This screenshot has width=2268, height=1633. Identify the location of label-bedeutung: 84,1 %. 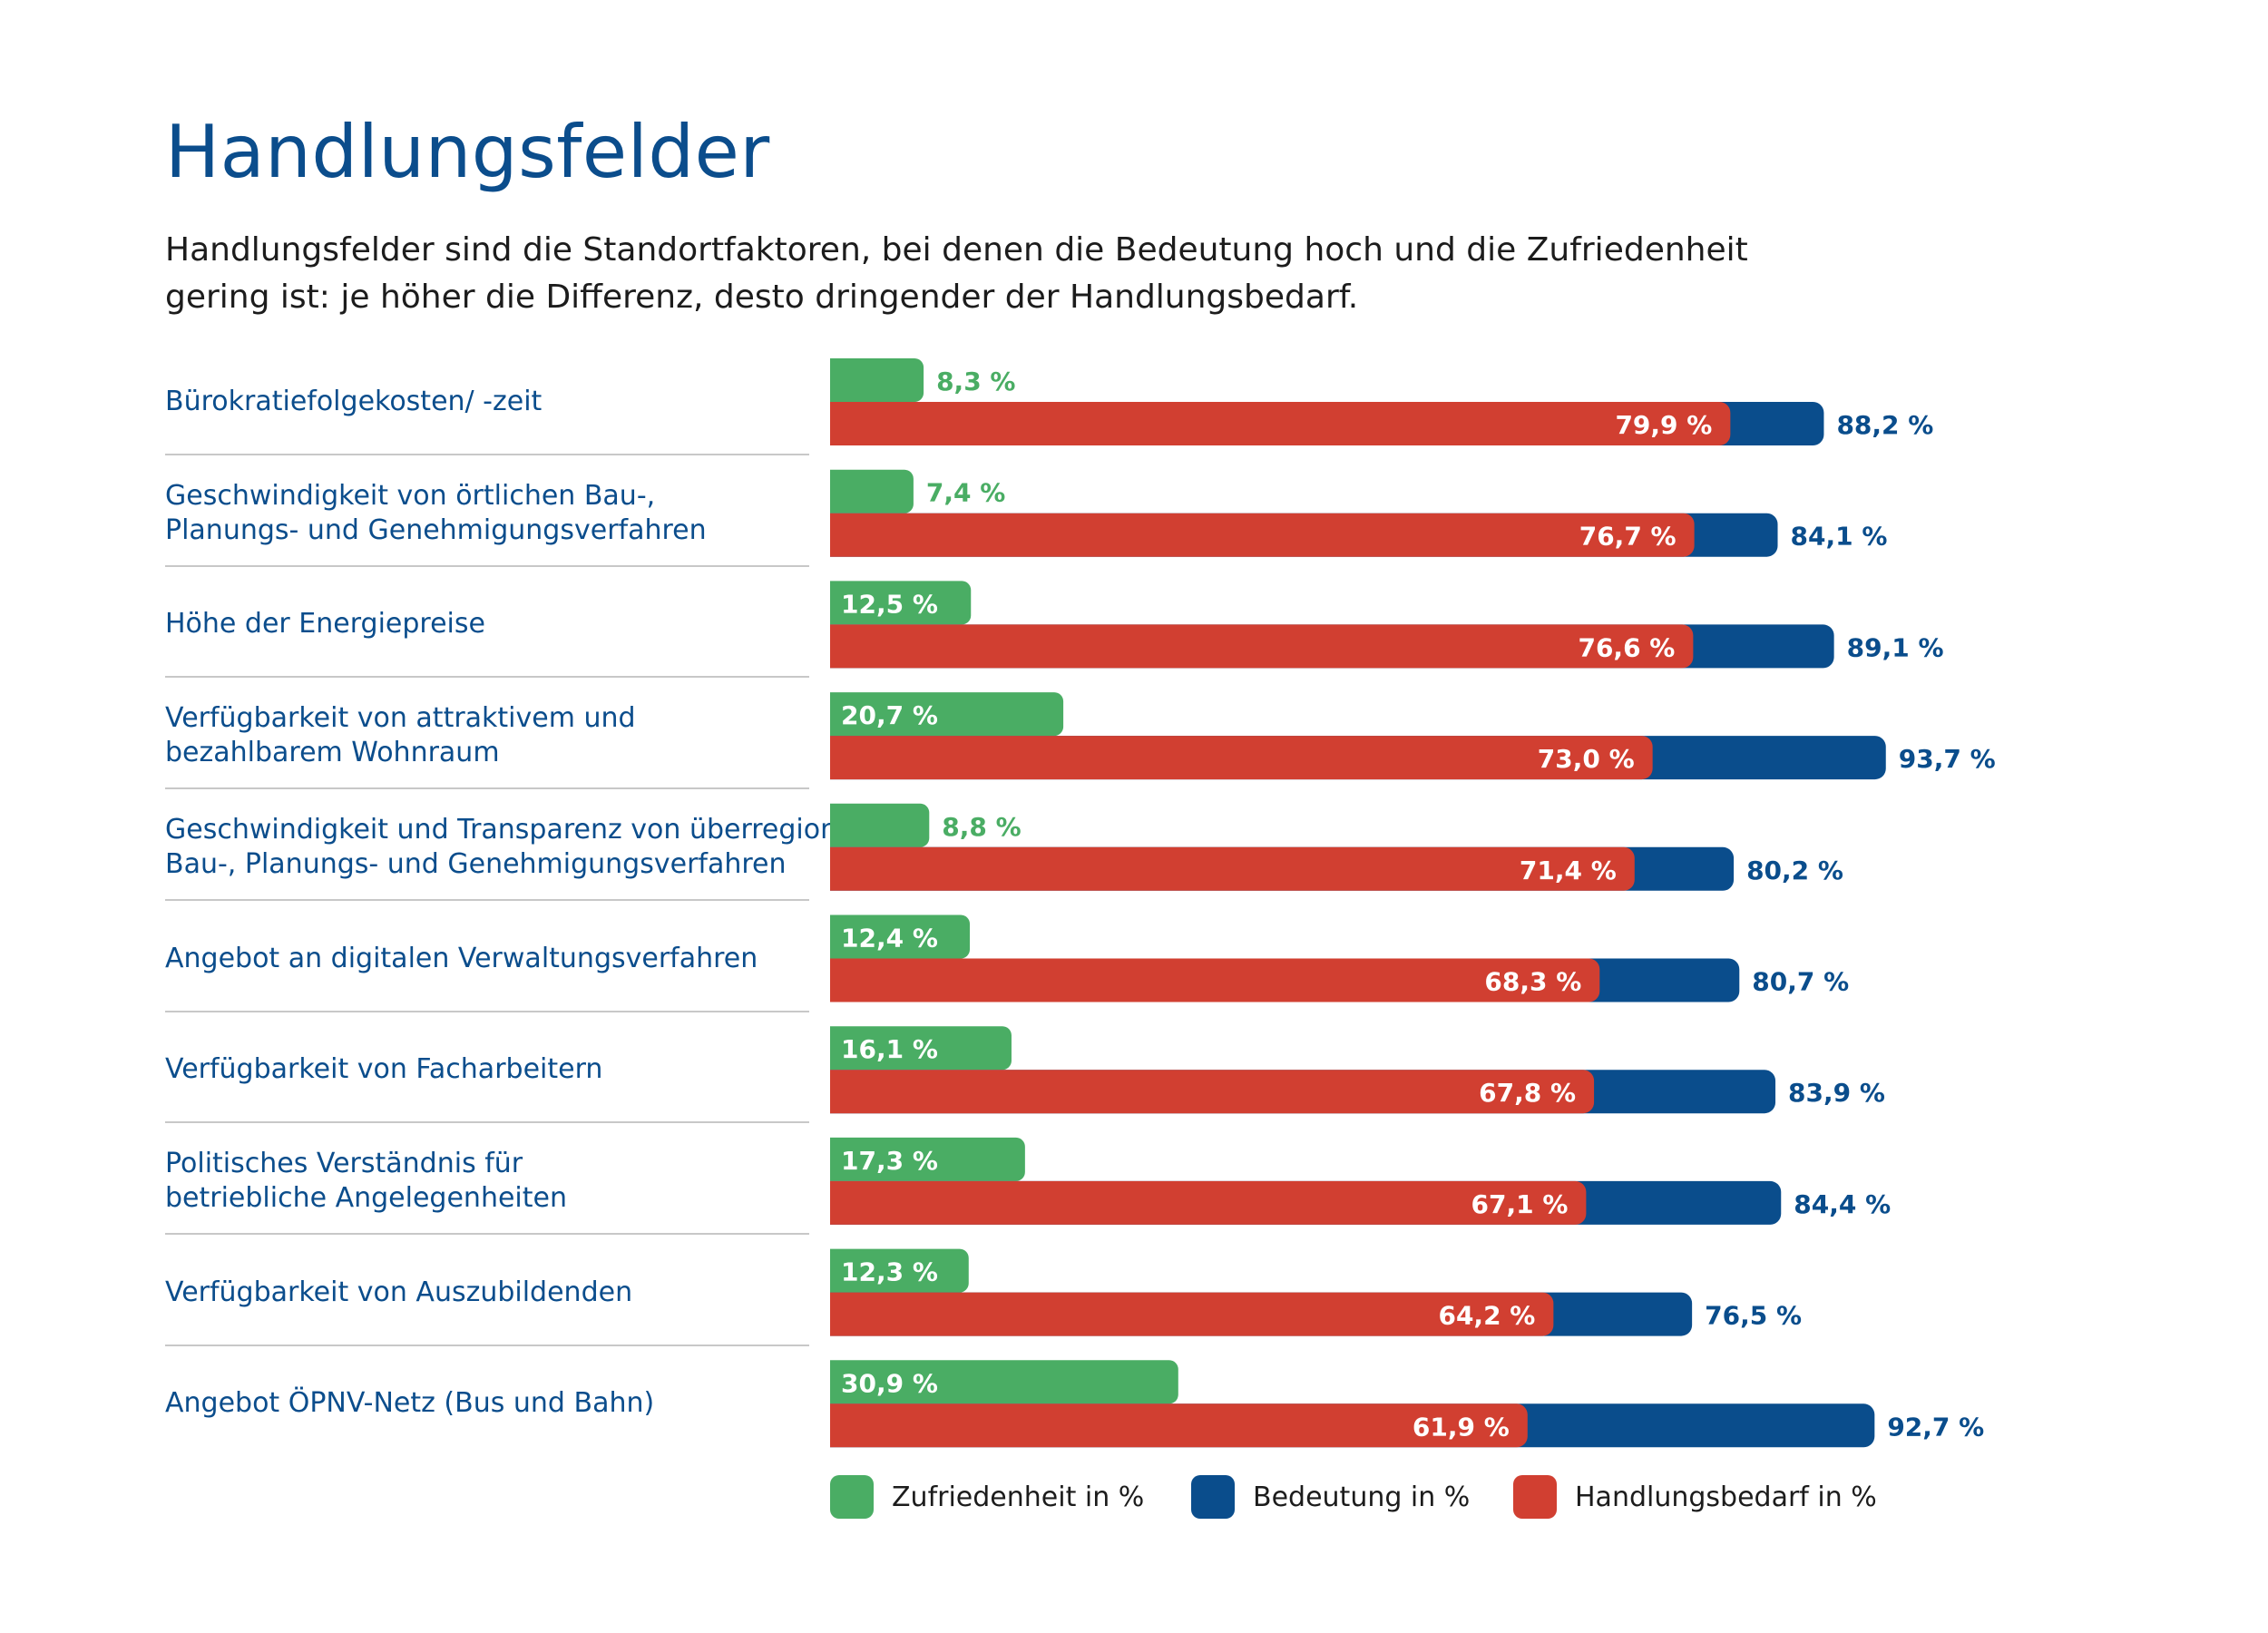
(1840, 537).